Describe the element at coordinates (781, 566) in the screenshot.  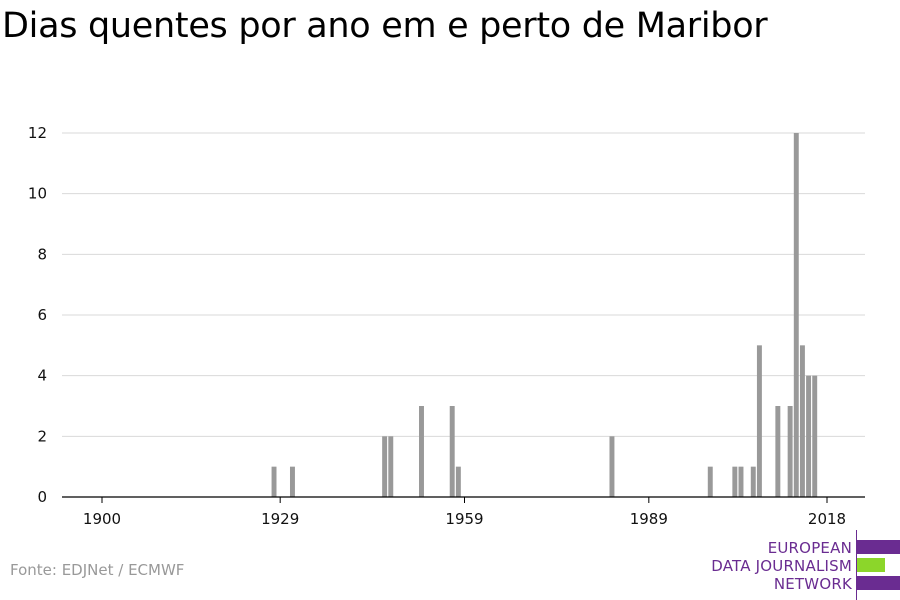
I see `logo-line-data-journalism: DATA JOURNALISM` at that location.